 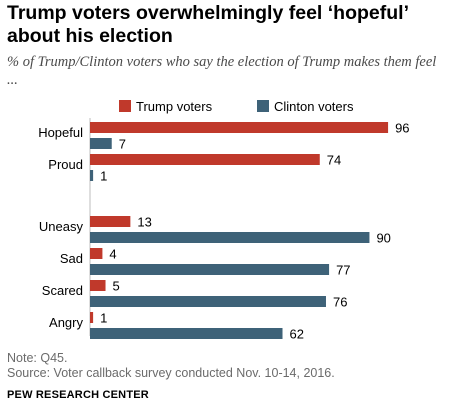 I want to click on category-label-sad: Sad, so click(x=71, y=258).